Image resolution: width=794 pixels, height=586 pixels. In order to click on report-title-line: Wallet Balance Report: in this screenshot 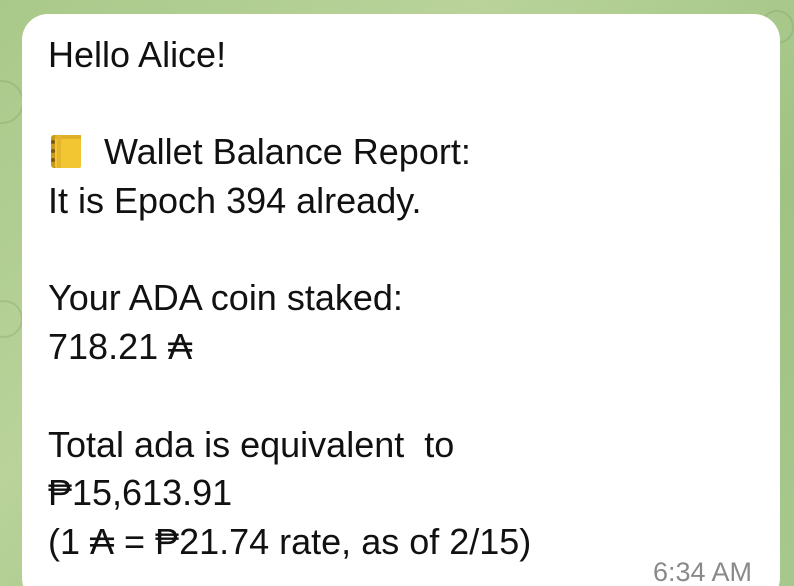, I will do `click(401, 152)`.